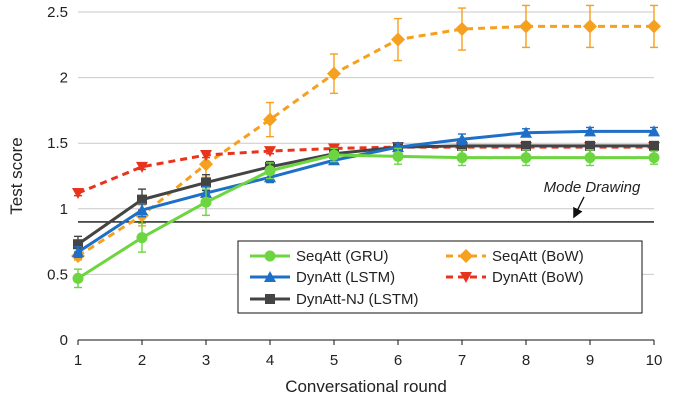 This screenshot has height=403, width=676. I want to click on legend-label: DynAtt (BoW), so click(538, 277).